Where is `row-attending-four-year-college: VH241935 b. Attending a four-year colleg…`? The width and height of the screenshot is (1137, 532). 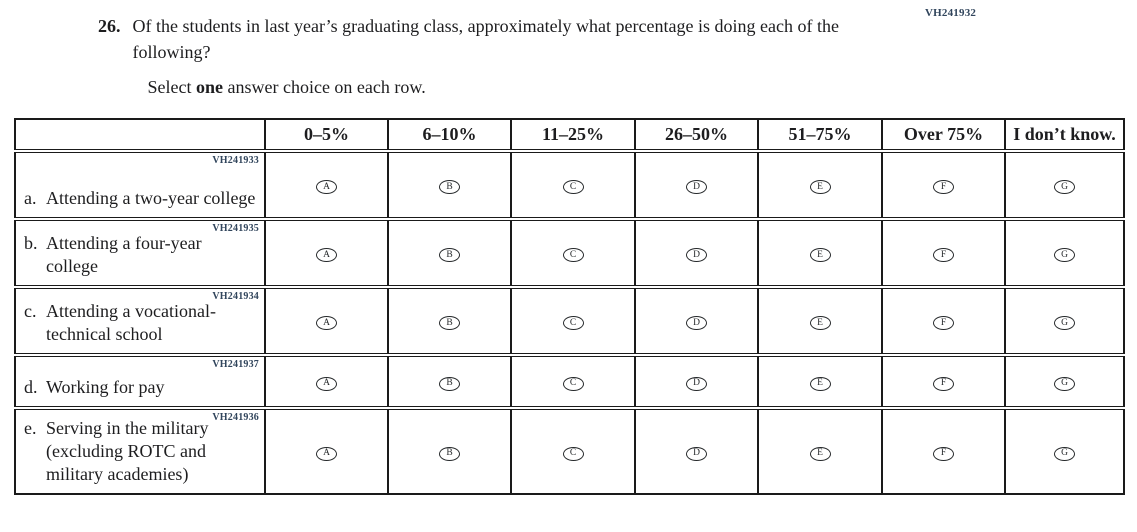 row-attending-four-year-college: VH241935 b. Attending a four-year colleg… is located at coordinates (569, 252).